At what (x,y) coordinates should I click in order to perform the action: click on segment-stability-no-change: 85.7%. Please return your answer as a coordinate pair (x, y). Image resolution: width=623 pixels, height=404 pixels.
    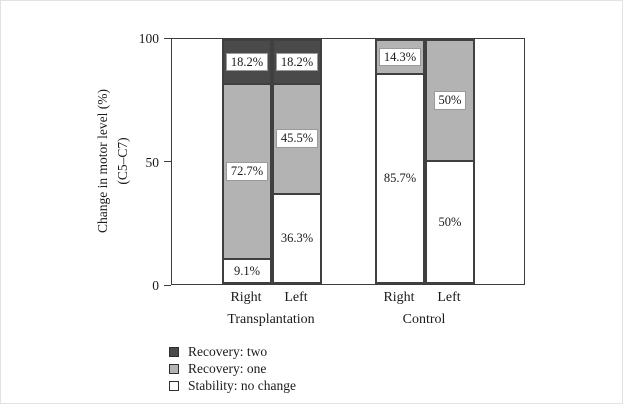
    Looking at the image, I should click on (400, 178).